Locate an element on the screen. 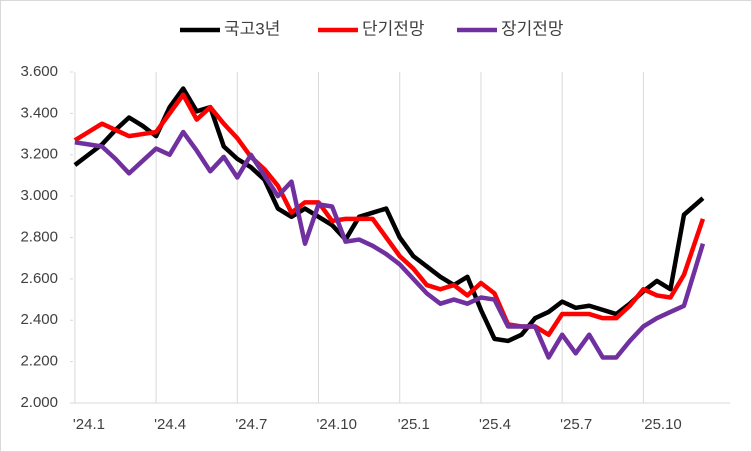 This screenshot has width=752, height=452. x-tick-label: '24.4 is located at coordinates (170, 424).